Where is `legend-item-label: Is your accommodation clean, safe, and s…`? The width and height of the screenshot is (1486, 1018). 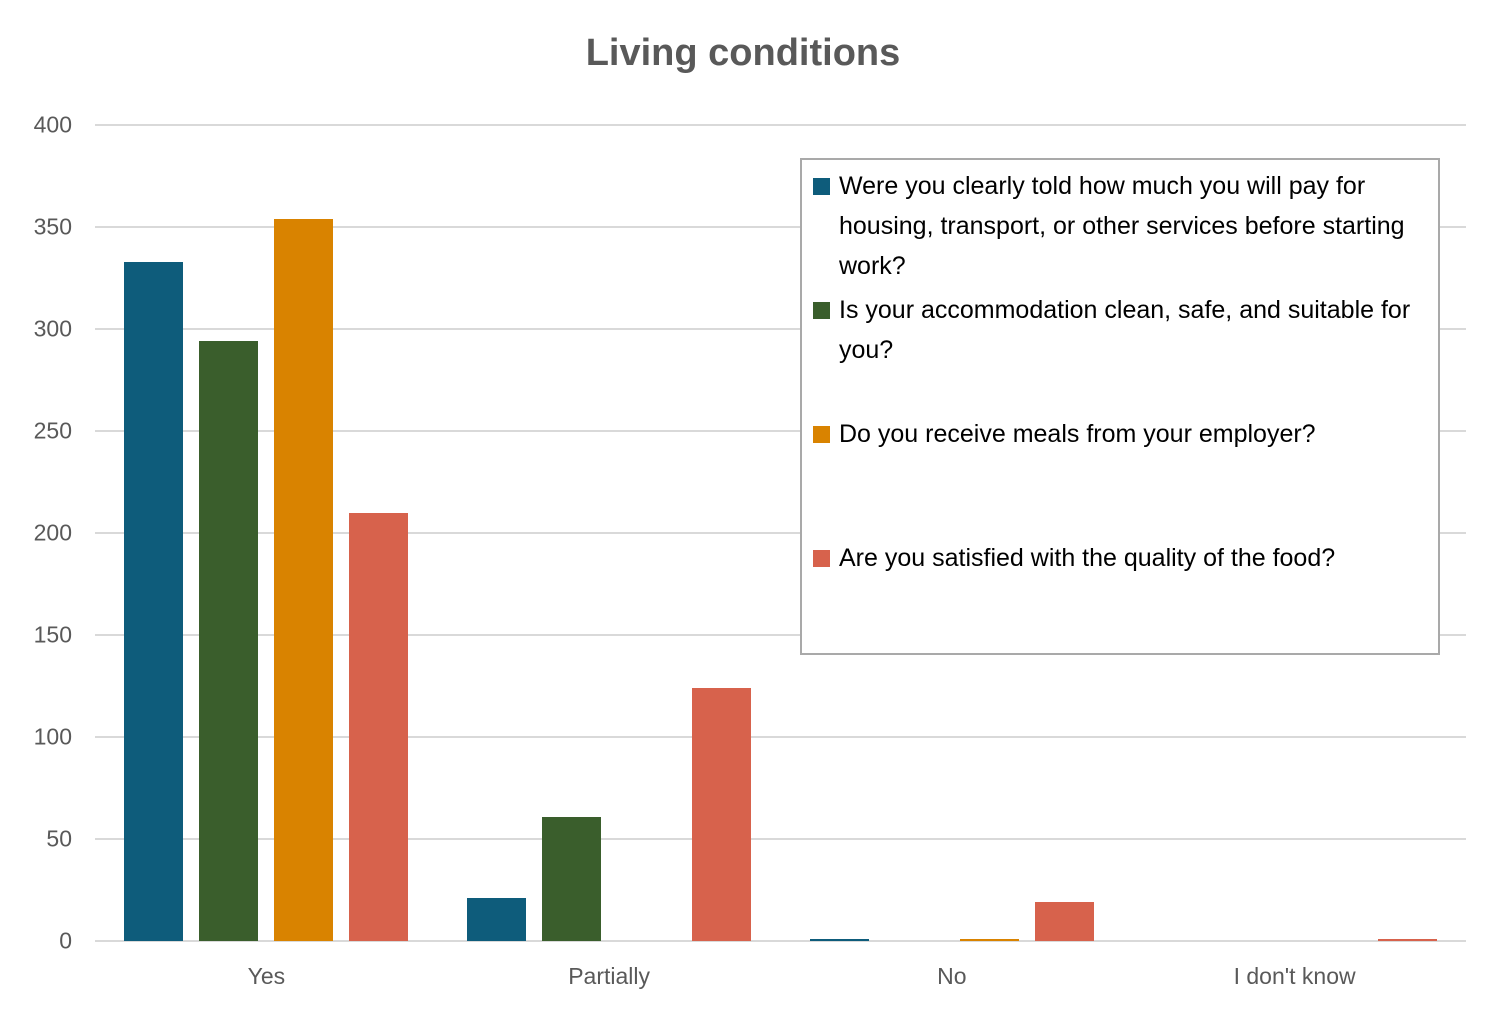
legend-item-label: Is your accommodation clean, safe, and s… is located at coordinates (1125, 330).